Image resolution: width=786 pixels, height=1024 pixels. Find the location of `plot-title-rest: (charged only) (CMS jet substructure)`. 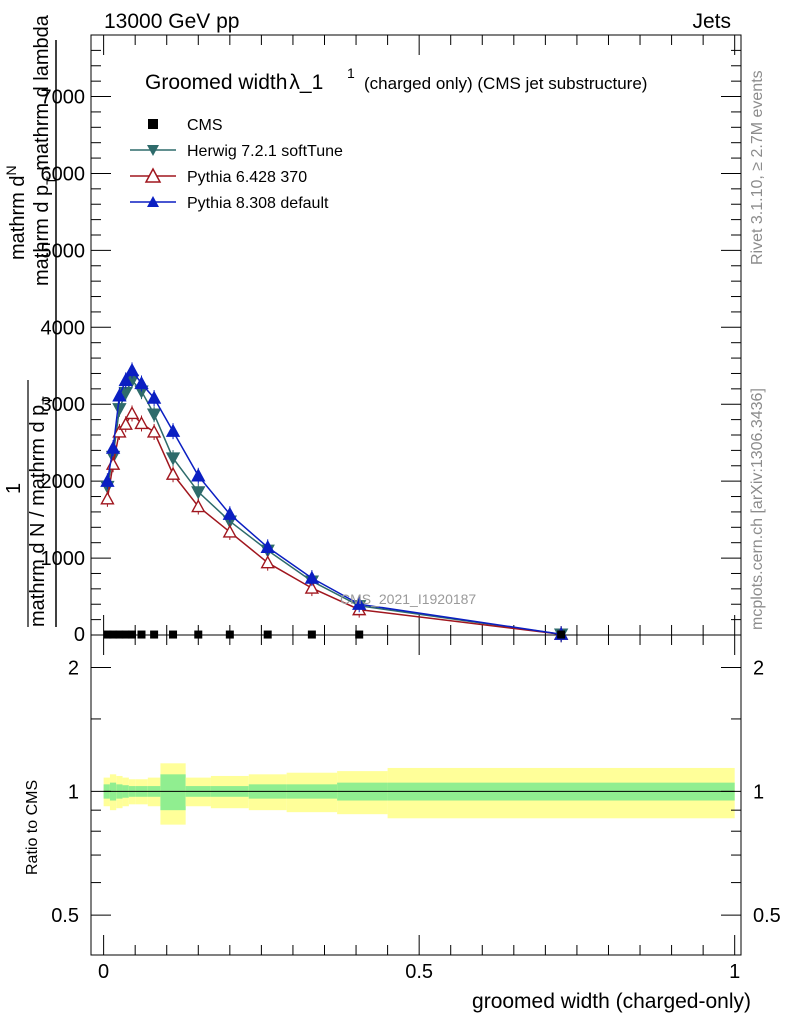

plot-title-rest: (charged only) (CMS jet substructure) is located at coordinates (505, 83).